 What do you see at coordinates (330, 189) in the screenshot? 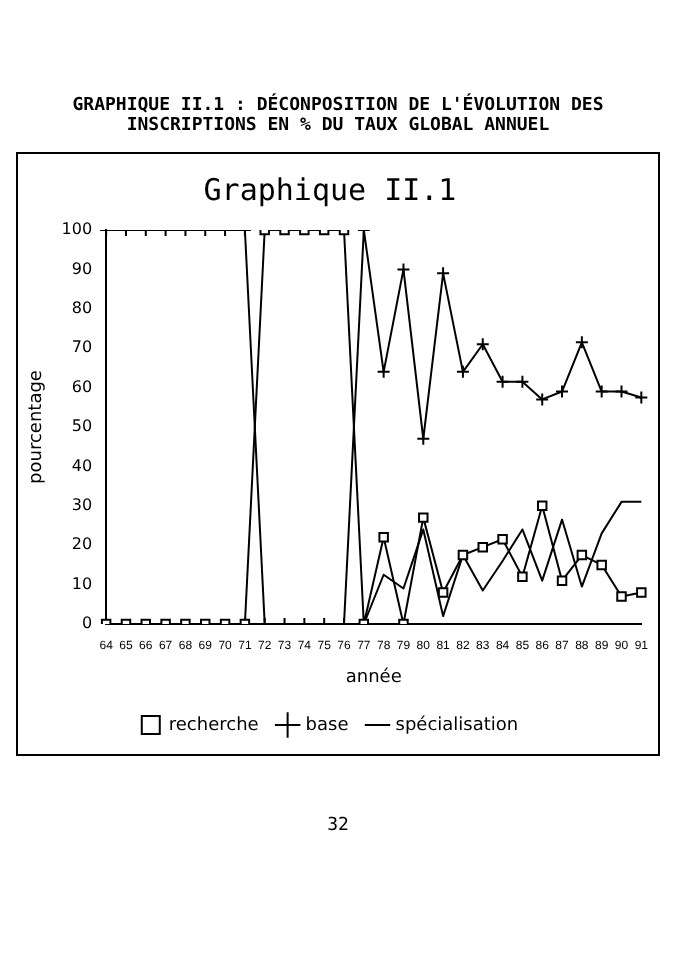
I see `chart-subtitle: Graphique II.1` at bounding box center [330, 189].